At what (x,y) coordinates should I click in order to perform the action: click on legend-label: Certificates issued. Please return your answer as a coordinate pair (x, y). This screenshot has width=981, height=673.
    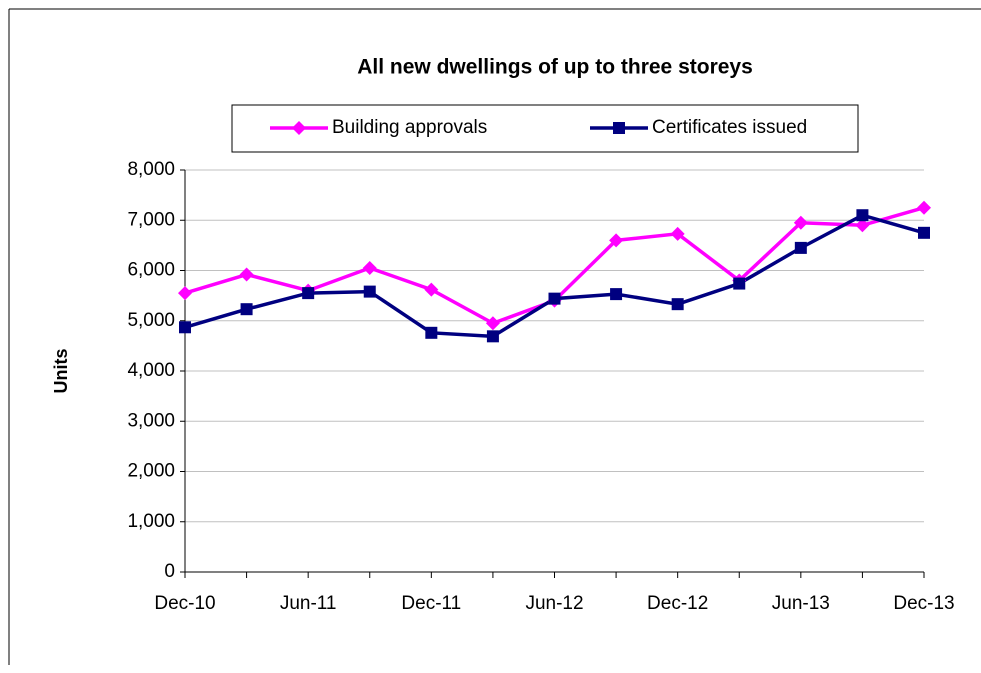
    Looking at the image, I should click on (729, 127).